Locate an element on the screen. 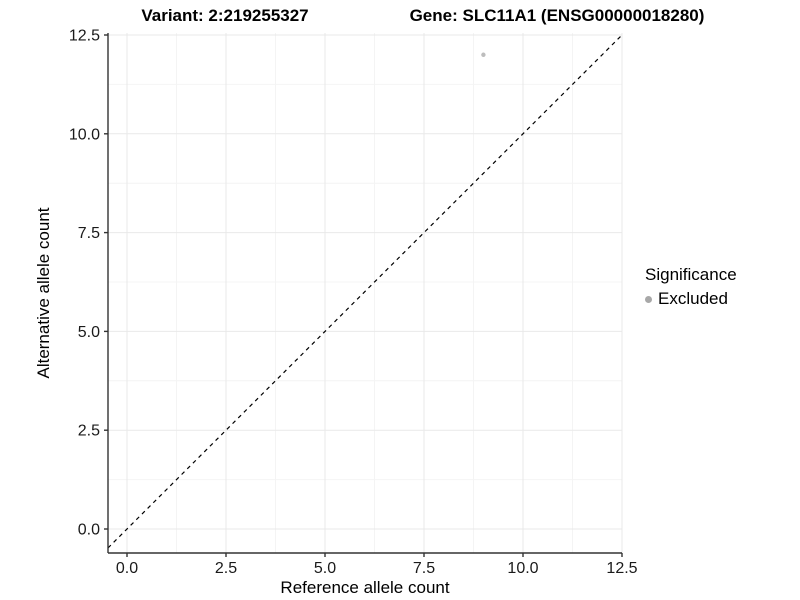 Image resolution: width=800 pixels, height=600 pixels. legend-item-label: Excluded is located at coordinates (693, 298).